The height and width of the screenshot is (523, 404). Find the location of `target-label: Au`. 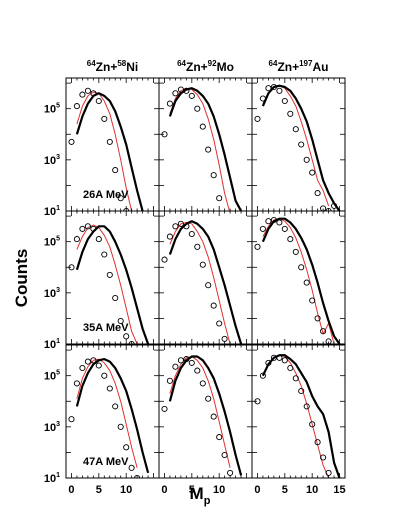

target-label: Au is located at coordinates (320, 67).